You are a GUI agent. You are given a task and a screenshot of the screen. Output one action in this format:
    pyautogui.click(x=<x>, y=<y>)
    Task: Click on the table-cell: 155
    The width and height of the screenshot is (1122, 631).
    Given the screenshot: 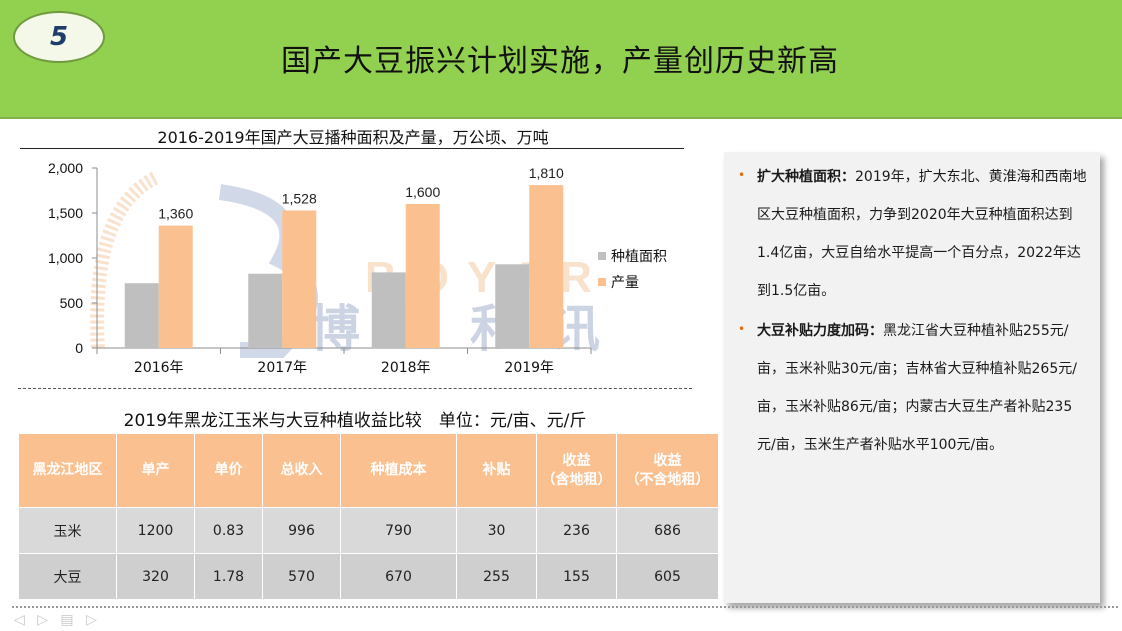 What is the action you would take?
    pyautogui.click(x=576, y=576)
    